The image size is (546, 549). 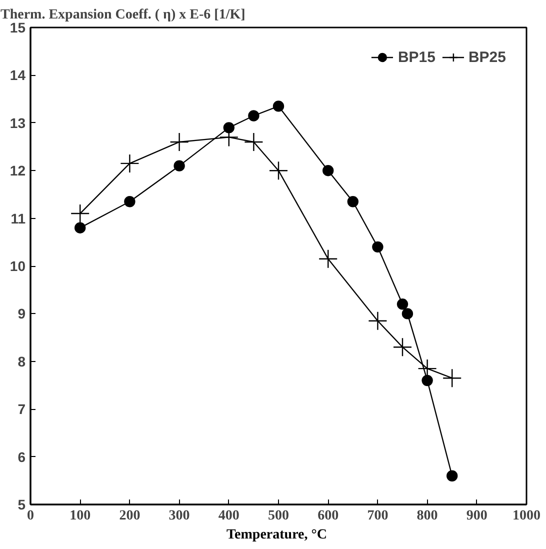 I want to click on x-tick-label: 800, so click(x=427, y=516).